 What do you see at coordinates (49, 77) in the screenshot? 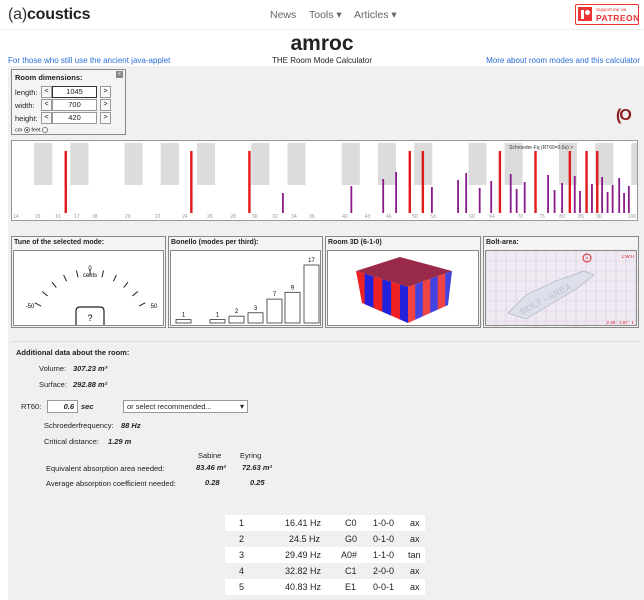
I see `room-dimensions-heading: Room dimensions:` at bounding box center [49, 77].